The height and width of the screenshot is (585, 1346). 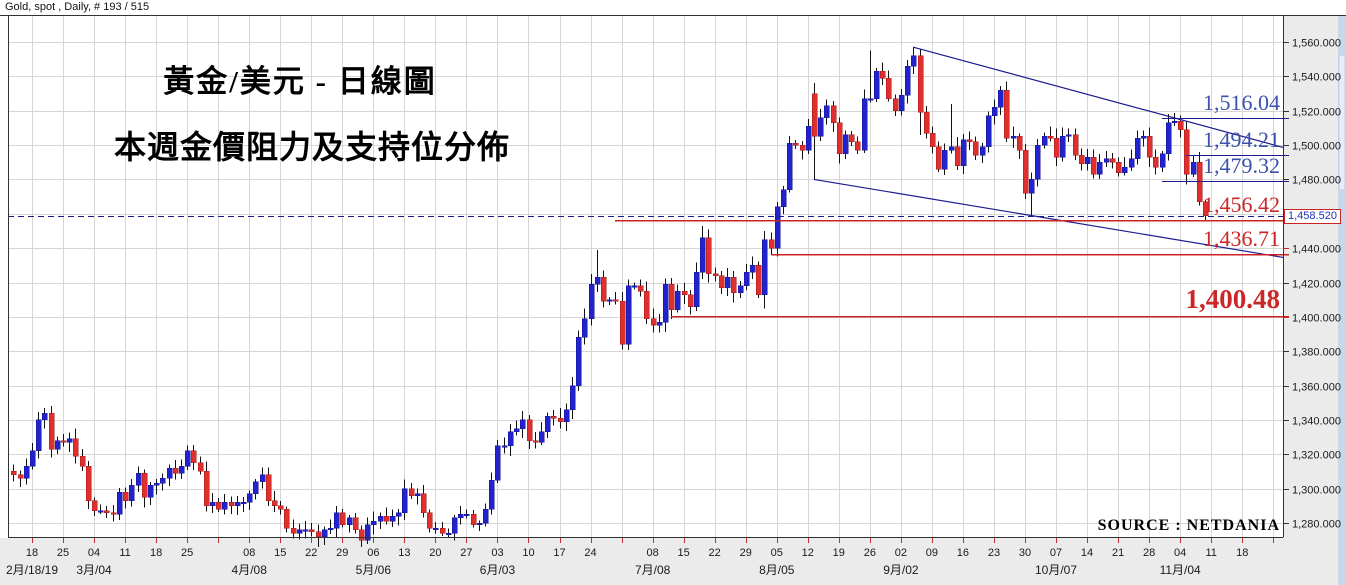 What do you see at coordinates (498, 570) in the screenshot?
I see `x-axis-month-label: 6月/03` at bounding box center [498, 570].